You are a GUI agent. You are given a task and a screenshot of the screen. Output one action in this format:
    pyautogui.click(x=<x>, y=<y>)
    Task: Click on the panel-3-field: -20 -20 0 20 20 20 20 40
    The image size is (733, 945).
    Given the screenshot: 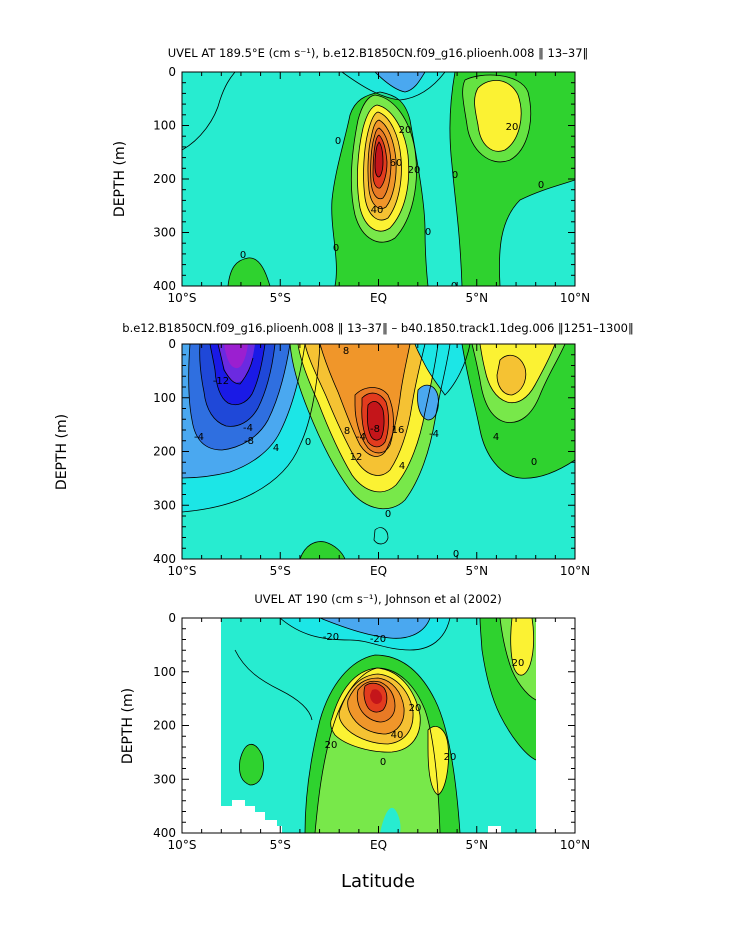 What is the action you would take?
    pyautogui.click(x=378, y=725)
    